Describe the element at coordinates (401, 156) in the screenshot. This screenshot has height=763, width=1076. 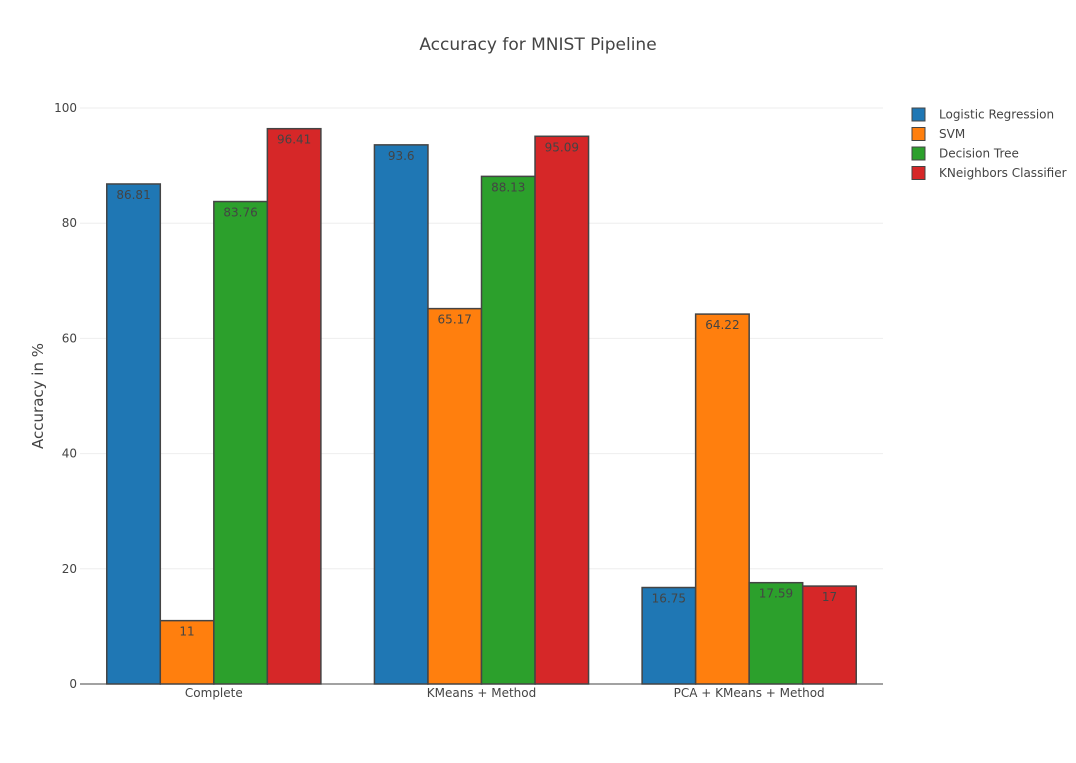
I see `bar-value-label: 93.6` at that location.